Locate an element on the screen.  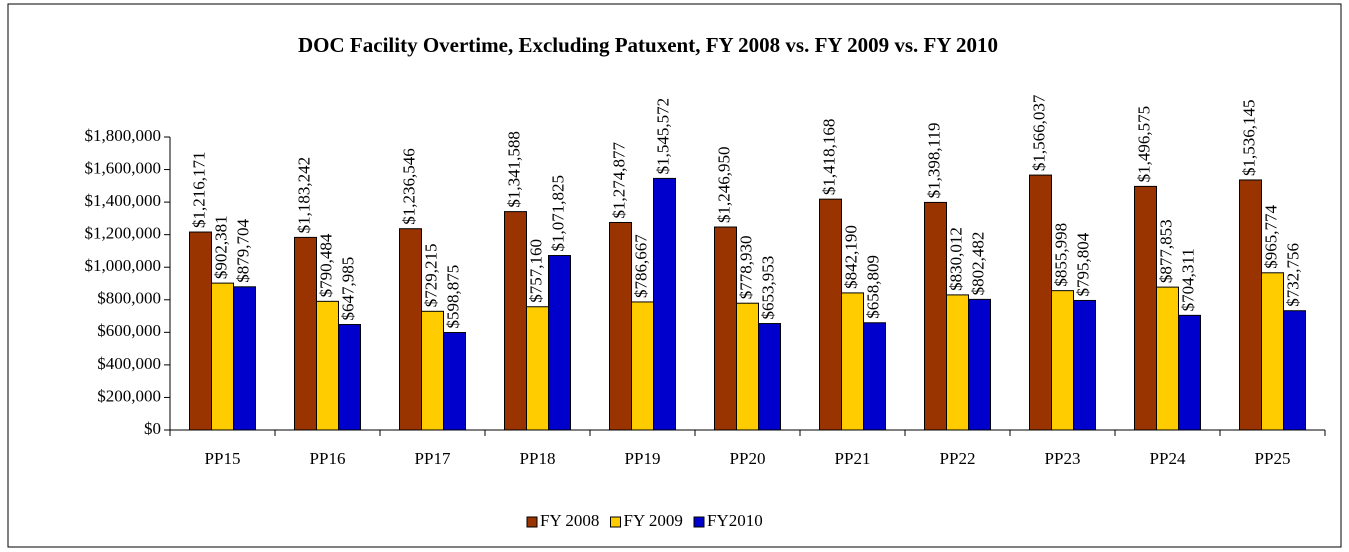
y-tick-label: $1,600,000 is located at coordinates (123, 167).